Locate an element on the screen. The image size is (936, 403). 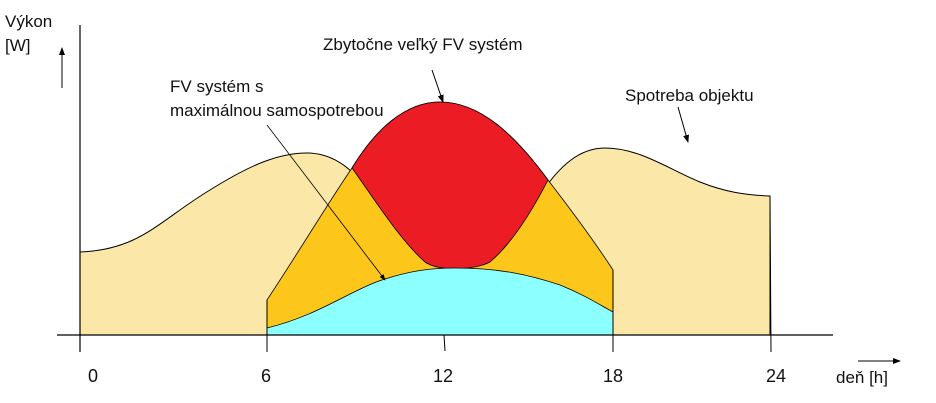
x-tick-label: 12 is located at coordinates (443, 376).